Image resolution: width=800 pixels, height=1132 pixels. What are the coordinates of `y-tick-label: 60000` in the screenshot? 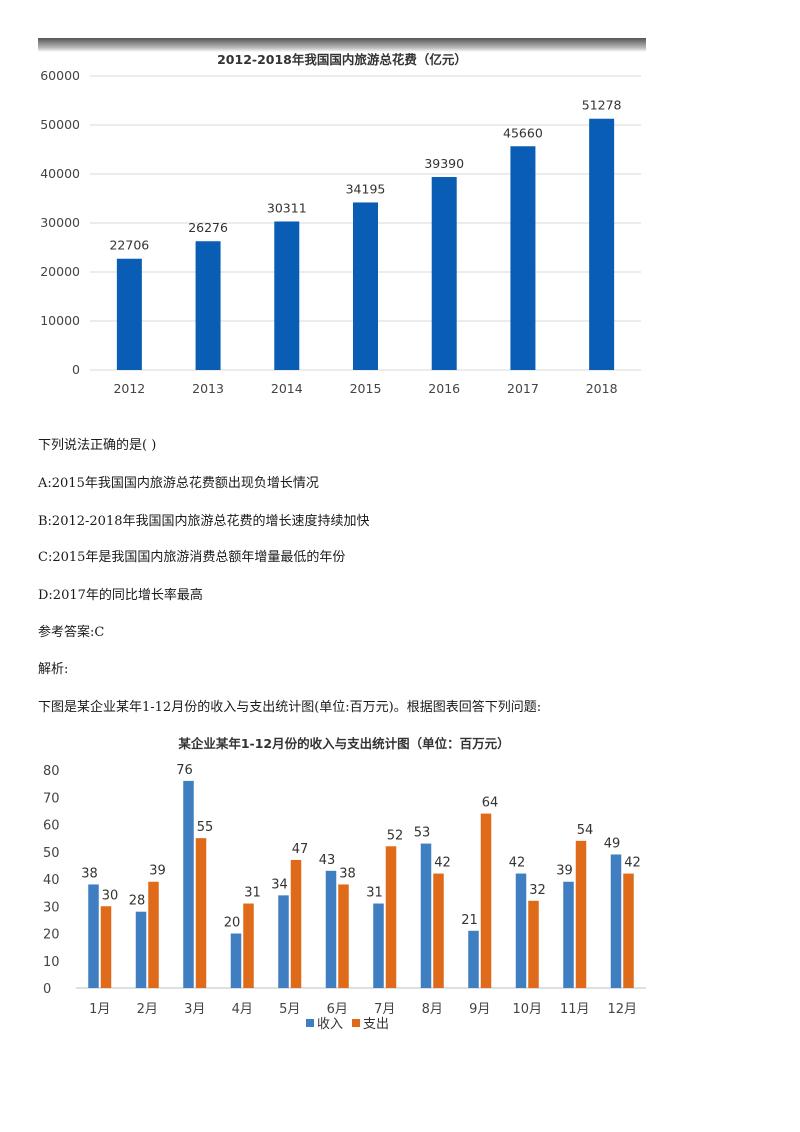 It's located at (60, 75).